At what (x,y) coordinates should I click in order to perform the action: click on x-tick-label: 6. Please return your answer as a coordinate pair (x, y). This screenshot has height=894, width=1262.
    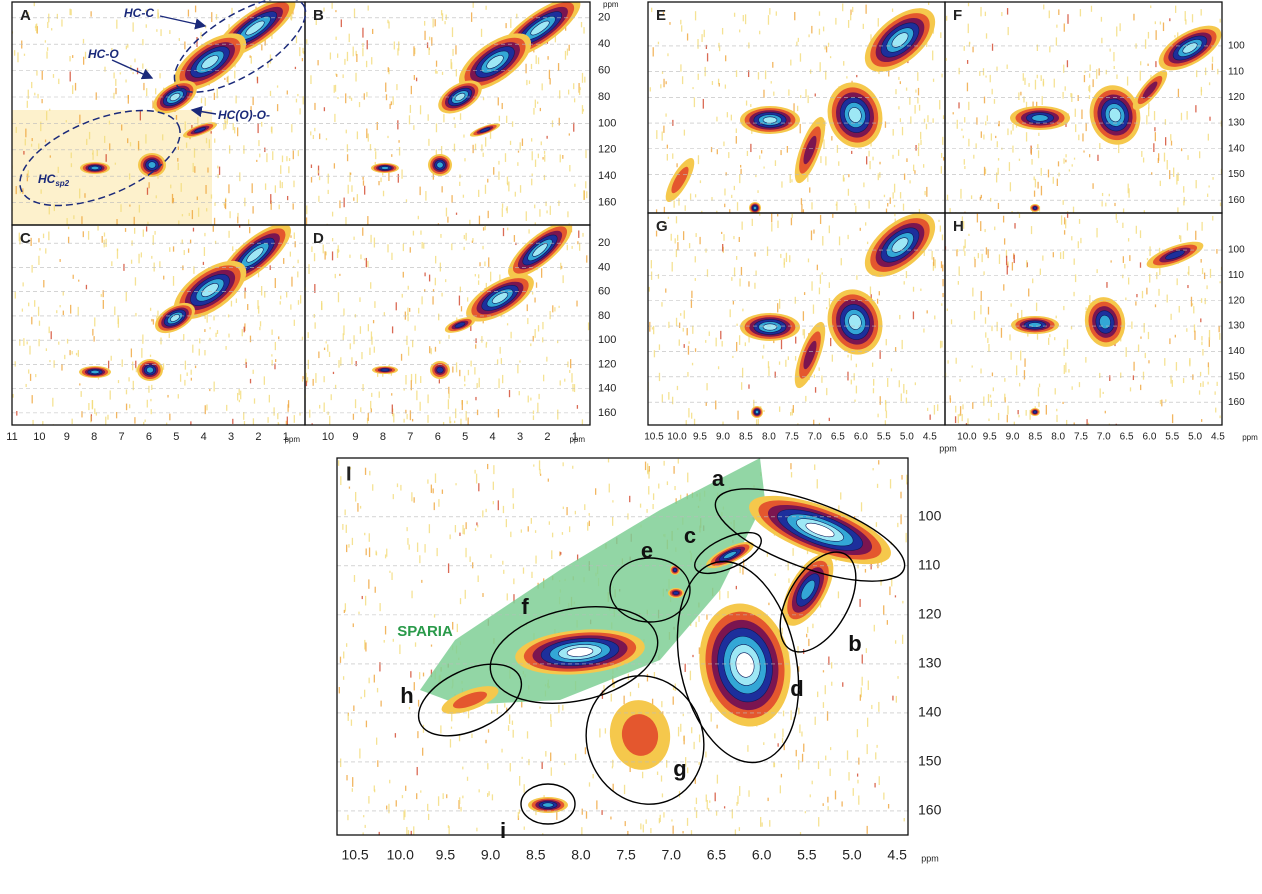
    Looking at the image, I should click on (438, 437).